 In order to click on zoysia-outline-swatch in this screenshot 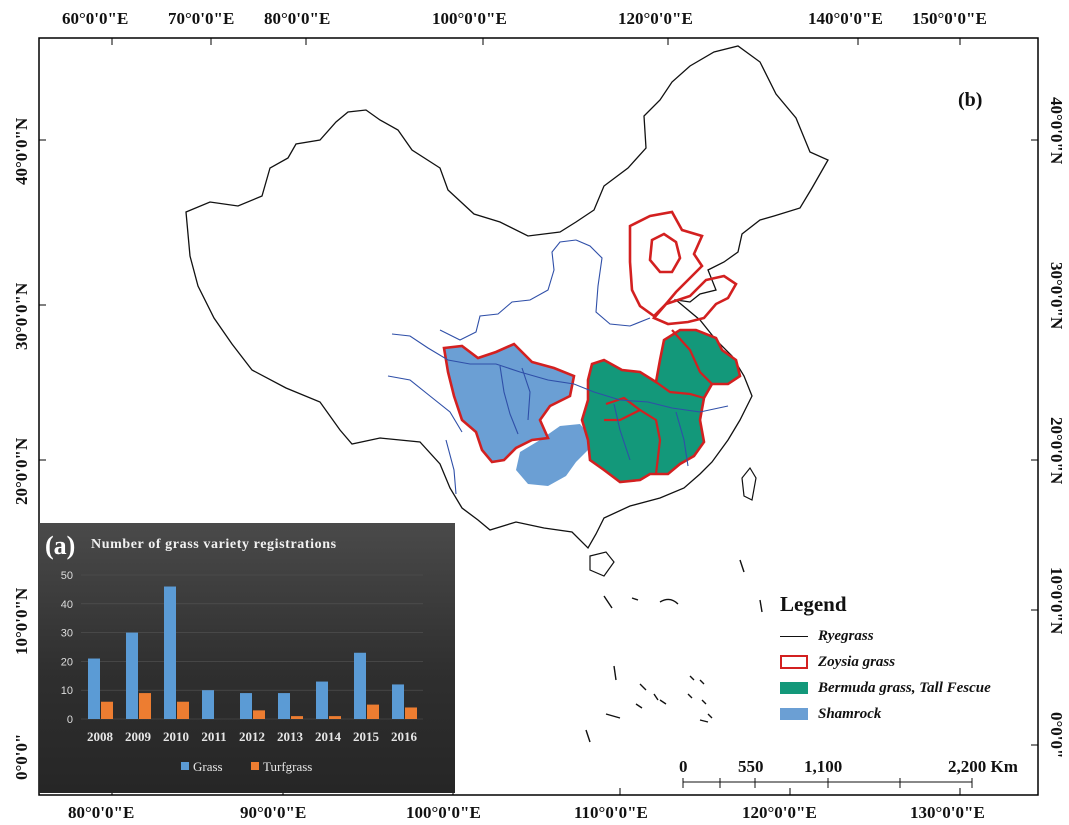, I will do `click(794, 662)`.